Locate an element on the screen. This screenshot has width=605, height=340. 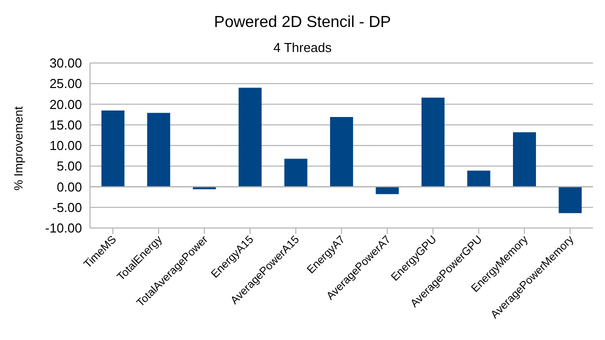
y-tick-label: 25.00 is located at coordinates (65, 84).